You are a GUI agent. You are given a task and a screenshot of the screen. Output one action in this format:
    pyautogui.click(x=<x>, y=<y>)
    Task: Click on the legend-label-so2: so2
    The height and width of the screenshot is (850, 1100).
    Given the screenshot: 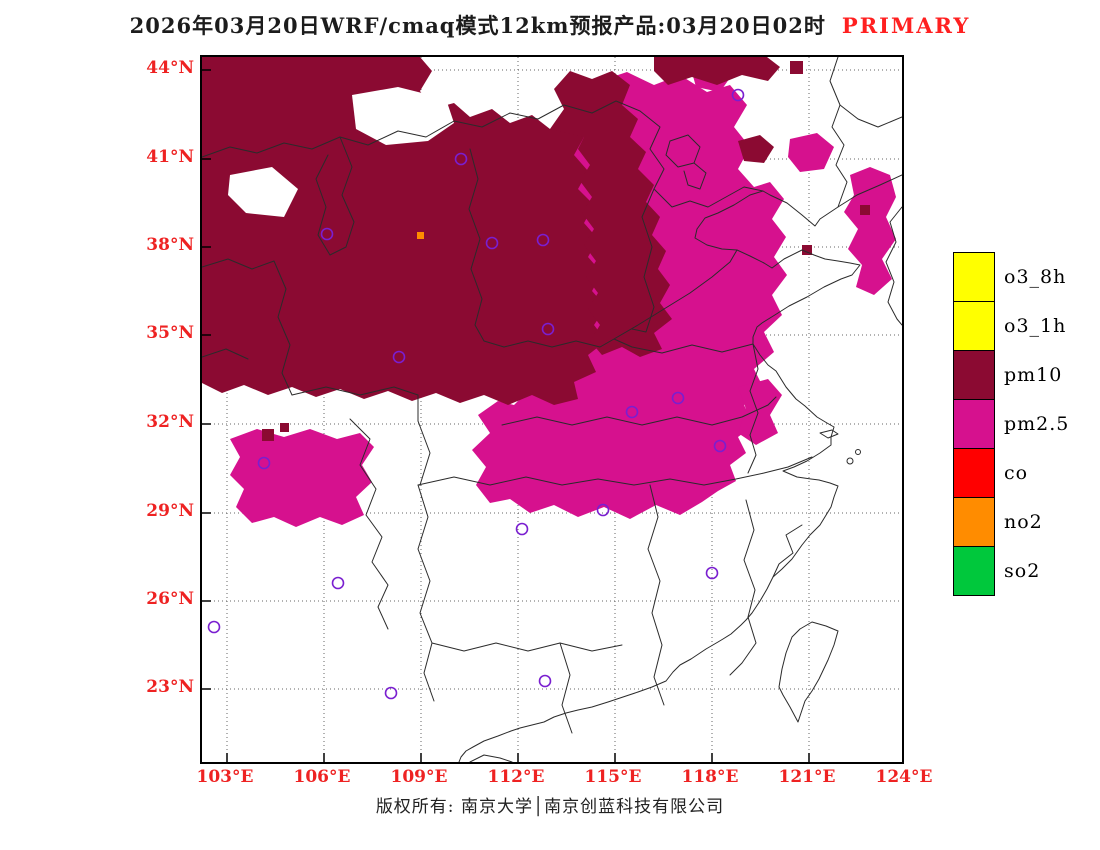 What is the action you would take?
    pyautogui.click(x=1022, y=571)
    